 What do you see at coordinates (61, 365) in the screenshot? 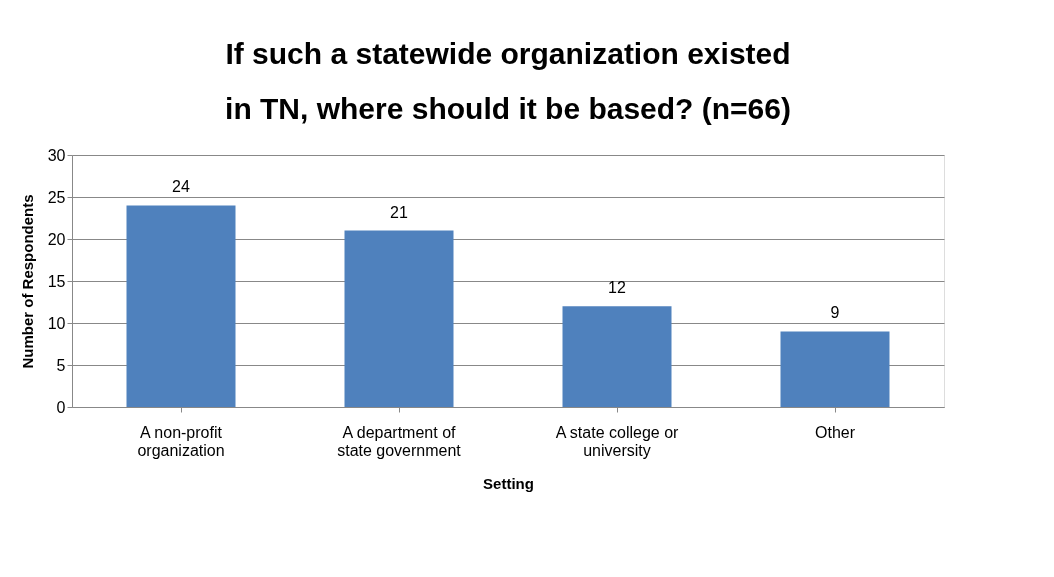
I see `y-tick-label: 5` at bounding box center [61, 365].